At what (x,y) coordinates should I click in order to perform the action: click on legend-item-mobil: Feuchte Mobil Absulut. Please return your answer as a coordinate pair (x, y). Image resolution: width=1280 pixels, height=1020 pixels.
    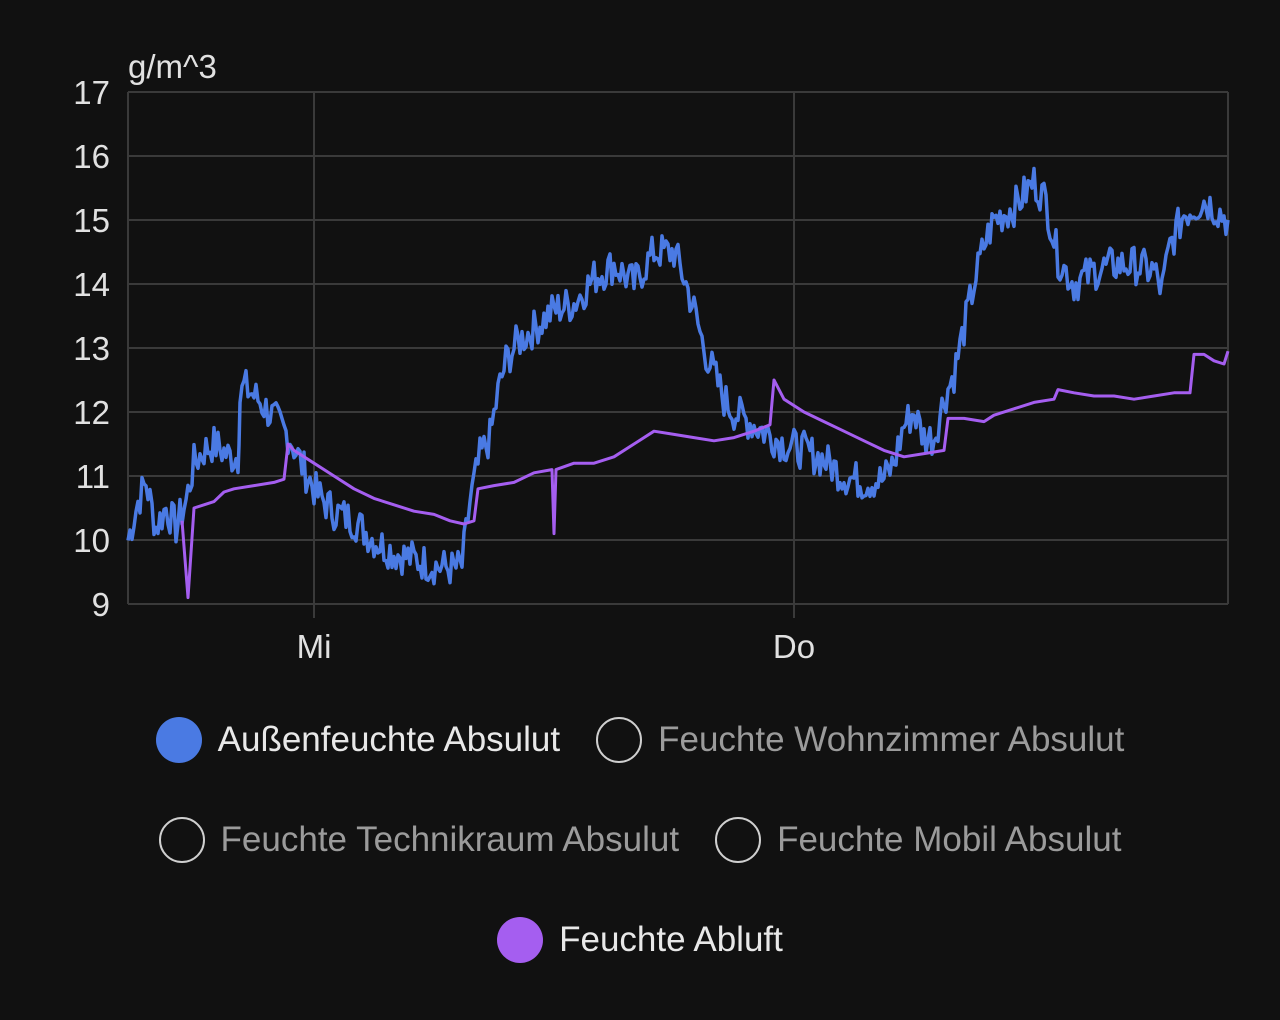
    Looking at the image, I should click on (918, 840).